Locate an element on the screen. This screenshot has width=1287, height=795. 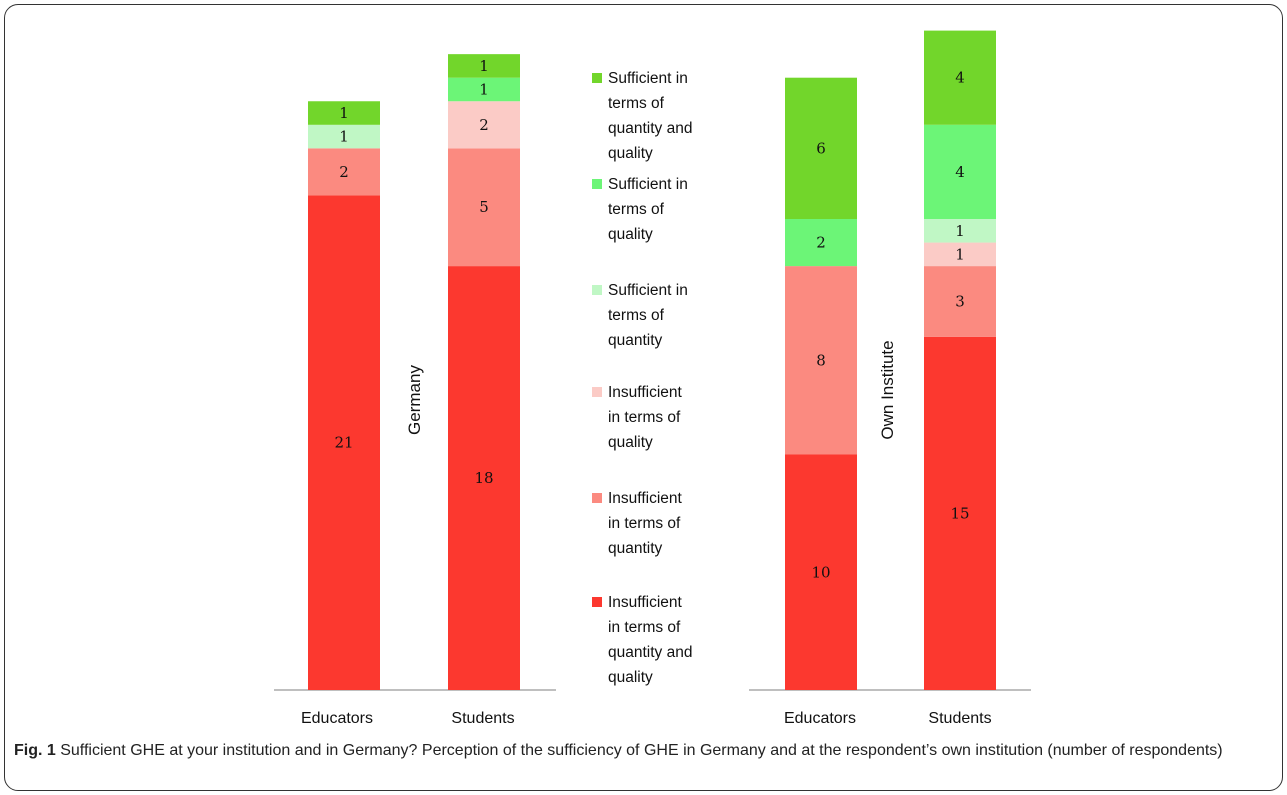
bar-segment-p0-c1-s1 is located at coordinates (484, 207).